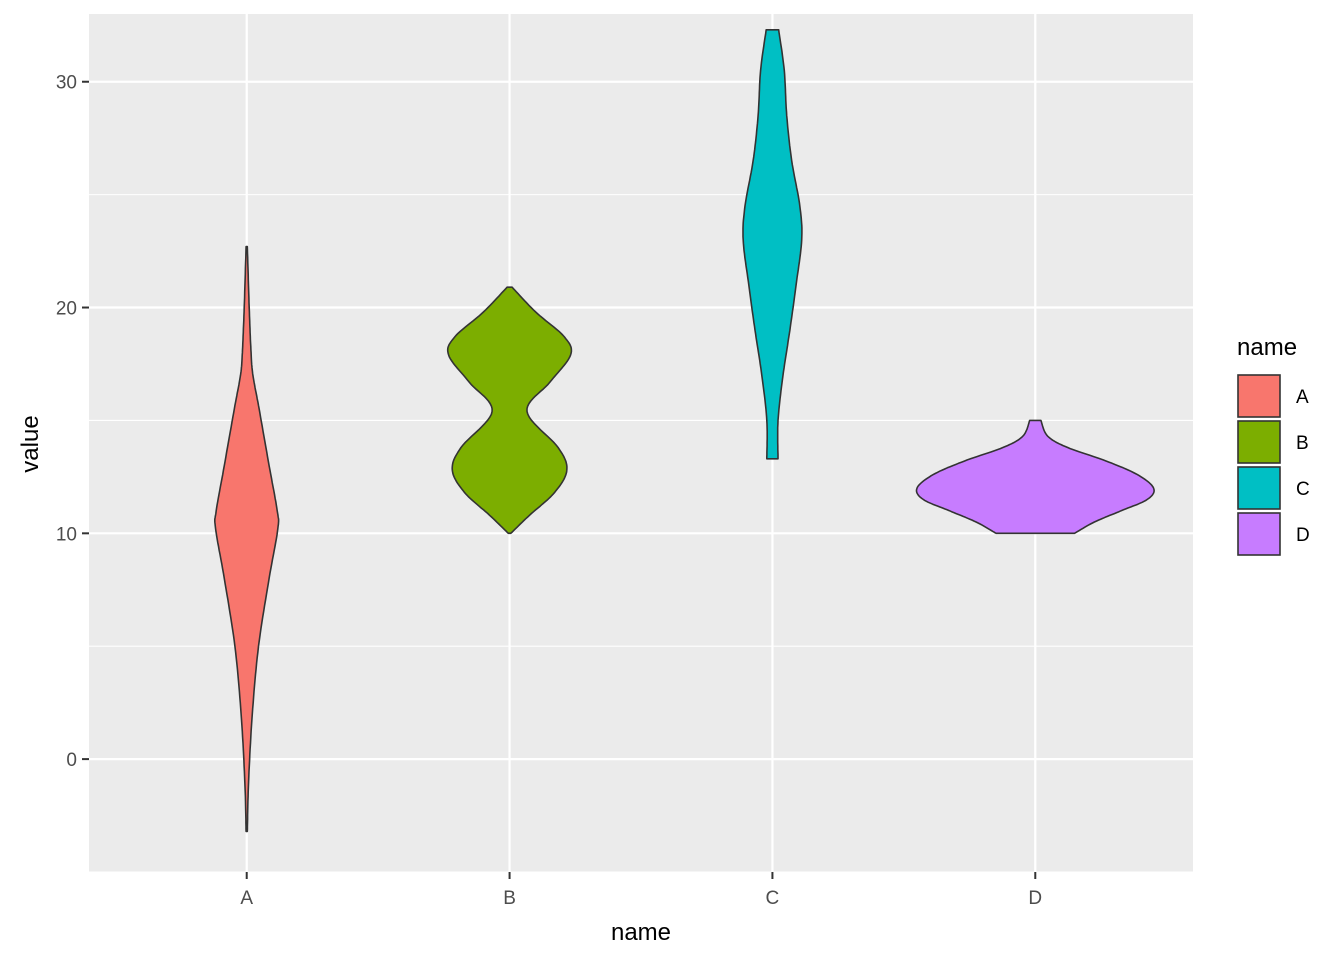 This screenshot has width=1344, height=960. Describe the element at coordinates (1303, 489) in the screenshot. I see `legend-label: C` at that location.